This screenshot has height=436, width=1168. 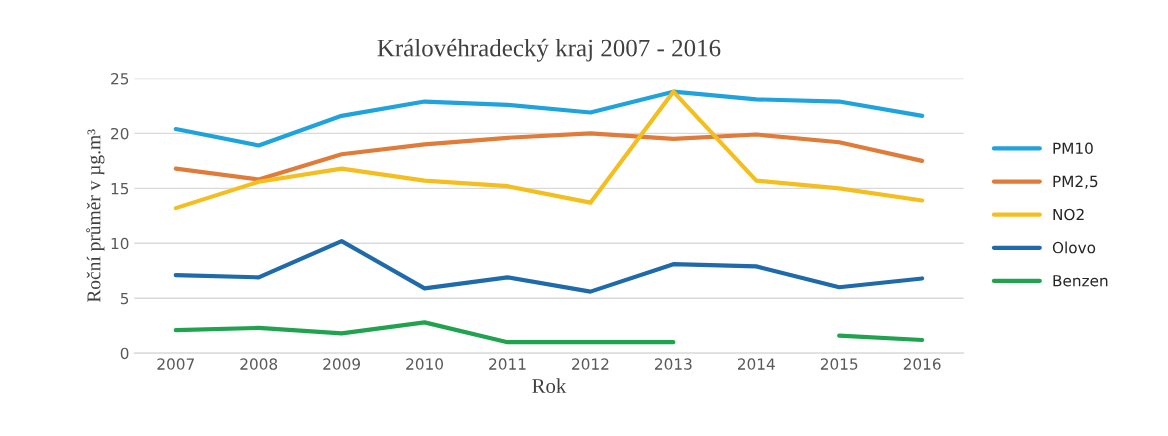 I want to click on y-tick-label: 0, so click(x=124, y=353).